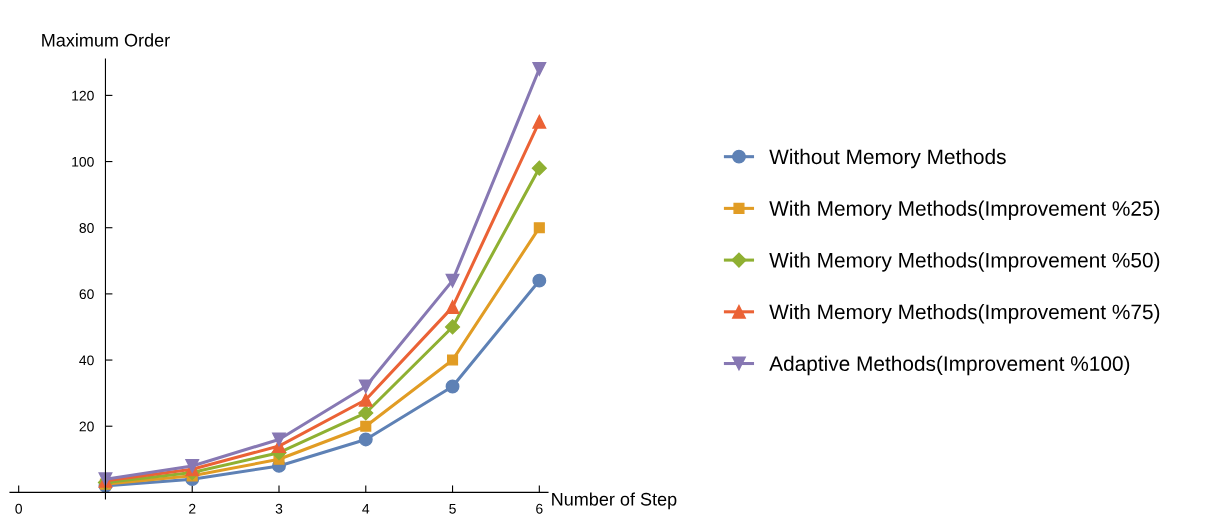 The width and height of the screenshot is (1208, 524). What do you see at coordinates (86, 228) in the screenshot?
I see `y-tick-label: 80` at bounding box center [86, 228].